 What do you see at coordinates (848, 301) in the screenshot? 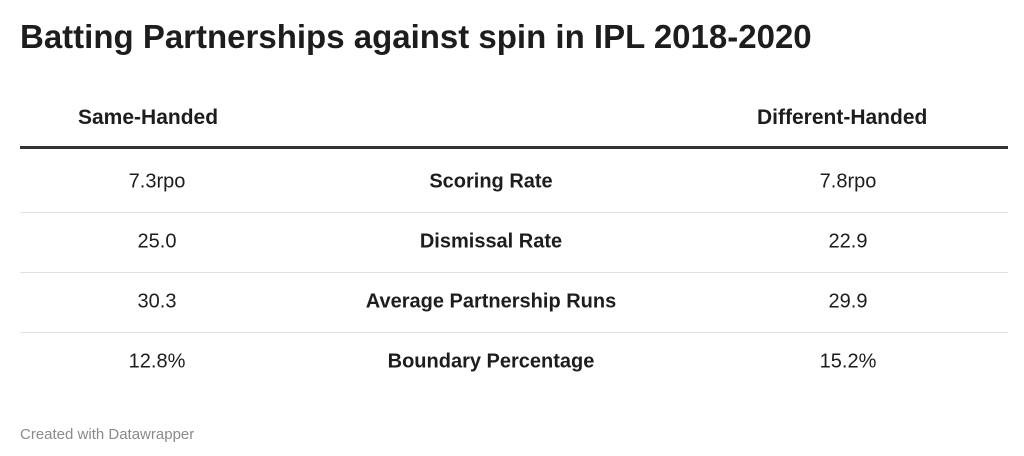
I see `cell-value: 29.9` at bounding box center [848, 301].